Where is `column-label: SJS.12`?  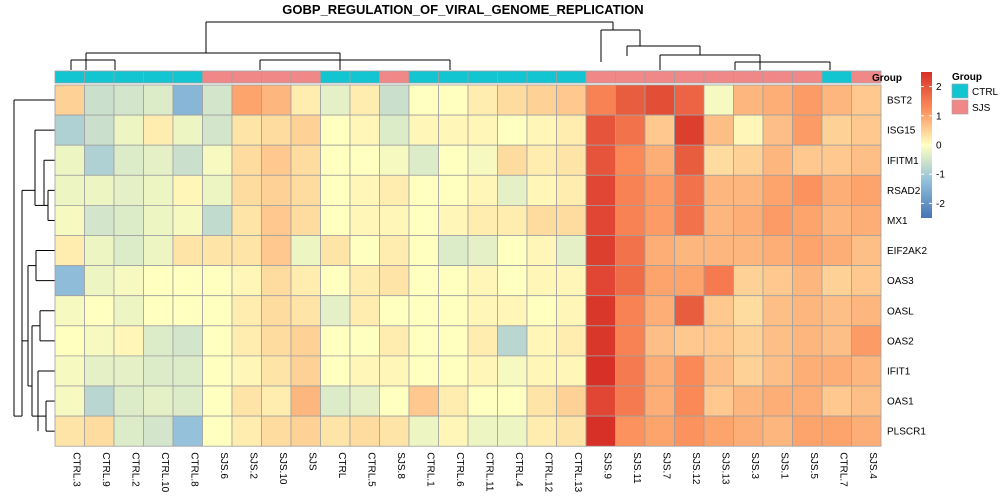
column-label: SJS.12 is located at coordinates (695, 468).